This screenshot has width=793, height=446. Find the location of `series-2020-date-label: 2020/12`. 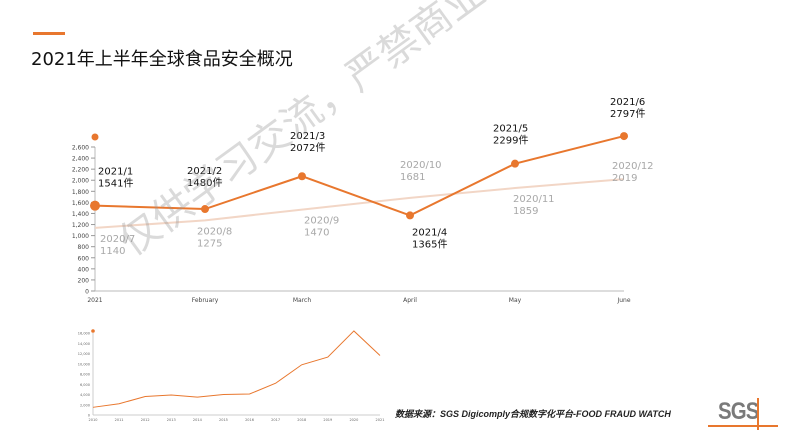

series-2020-date-label: 2020/12 is located at coordinates (633, 166).